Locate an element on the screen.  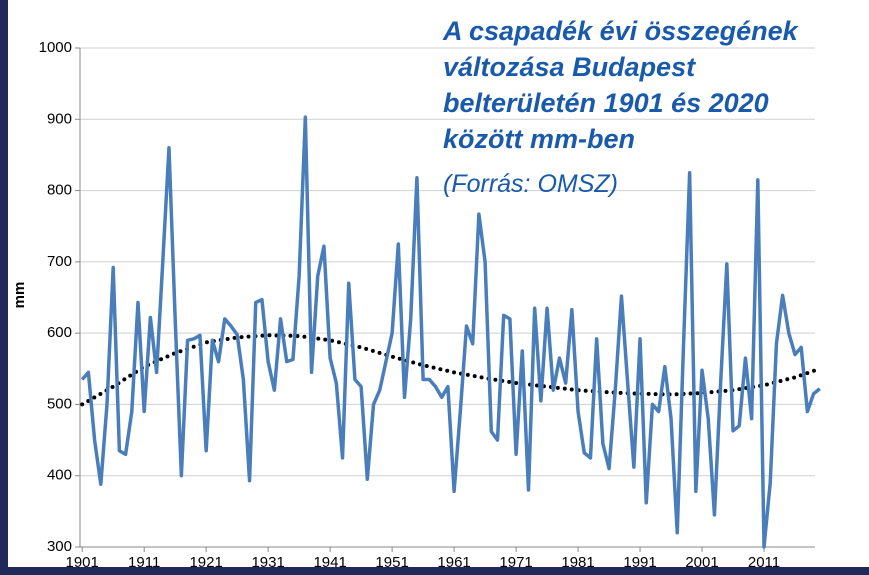
frame-bottom is located at coordinates (434, 571).